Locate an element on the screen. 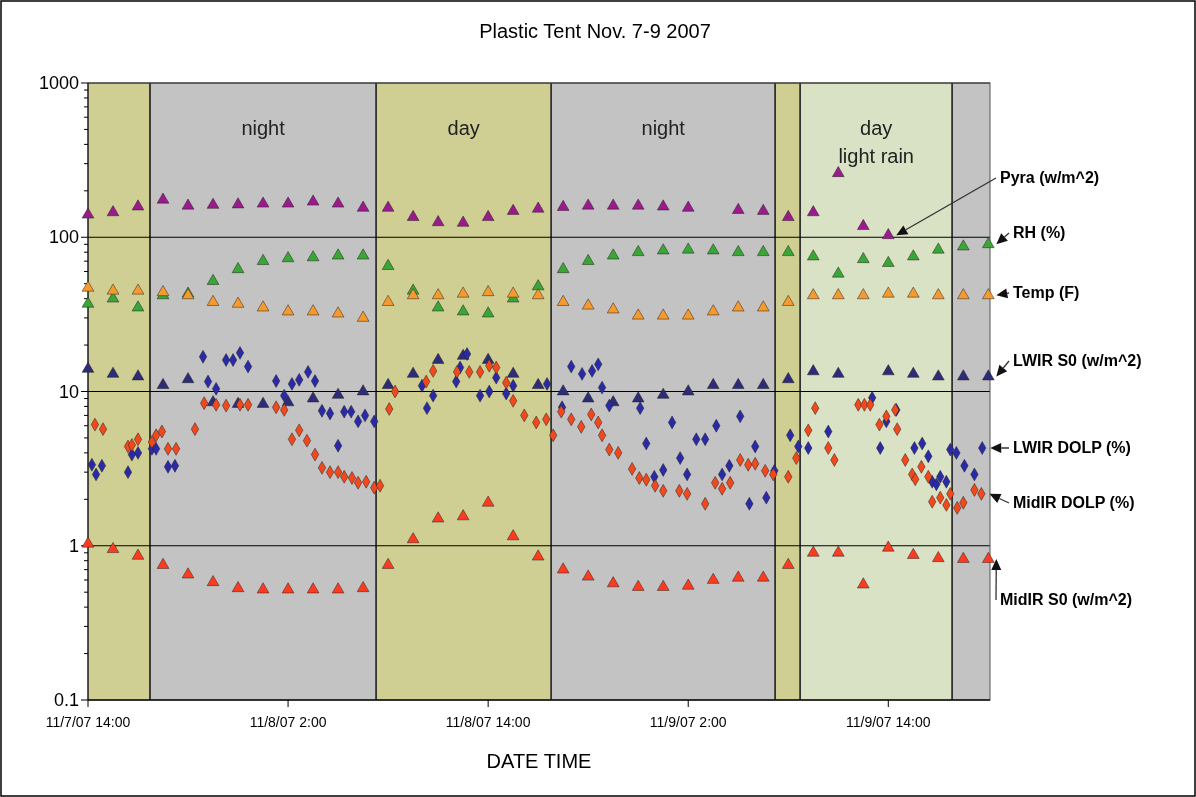 The width and height of the screenshot is (1196, 797). band-label: day is located at coordinates (463, 128).